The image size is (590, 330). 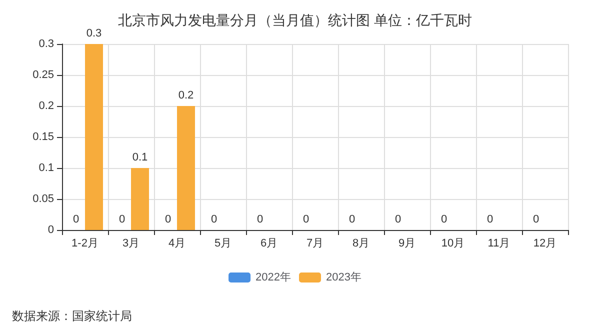 I want to click on chart-title: 北京市风力发电量分月（当月值）统计图 单位：亿千瓦时, so click(x=295, y=20).